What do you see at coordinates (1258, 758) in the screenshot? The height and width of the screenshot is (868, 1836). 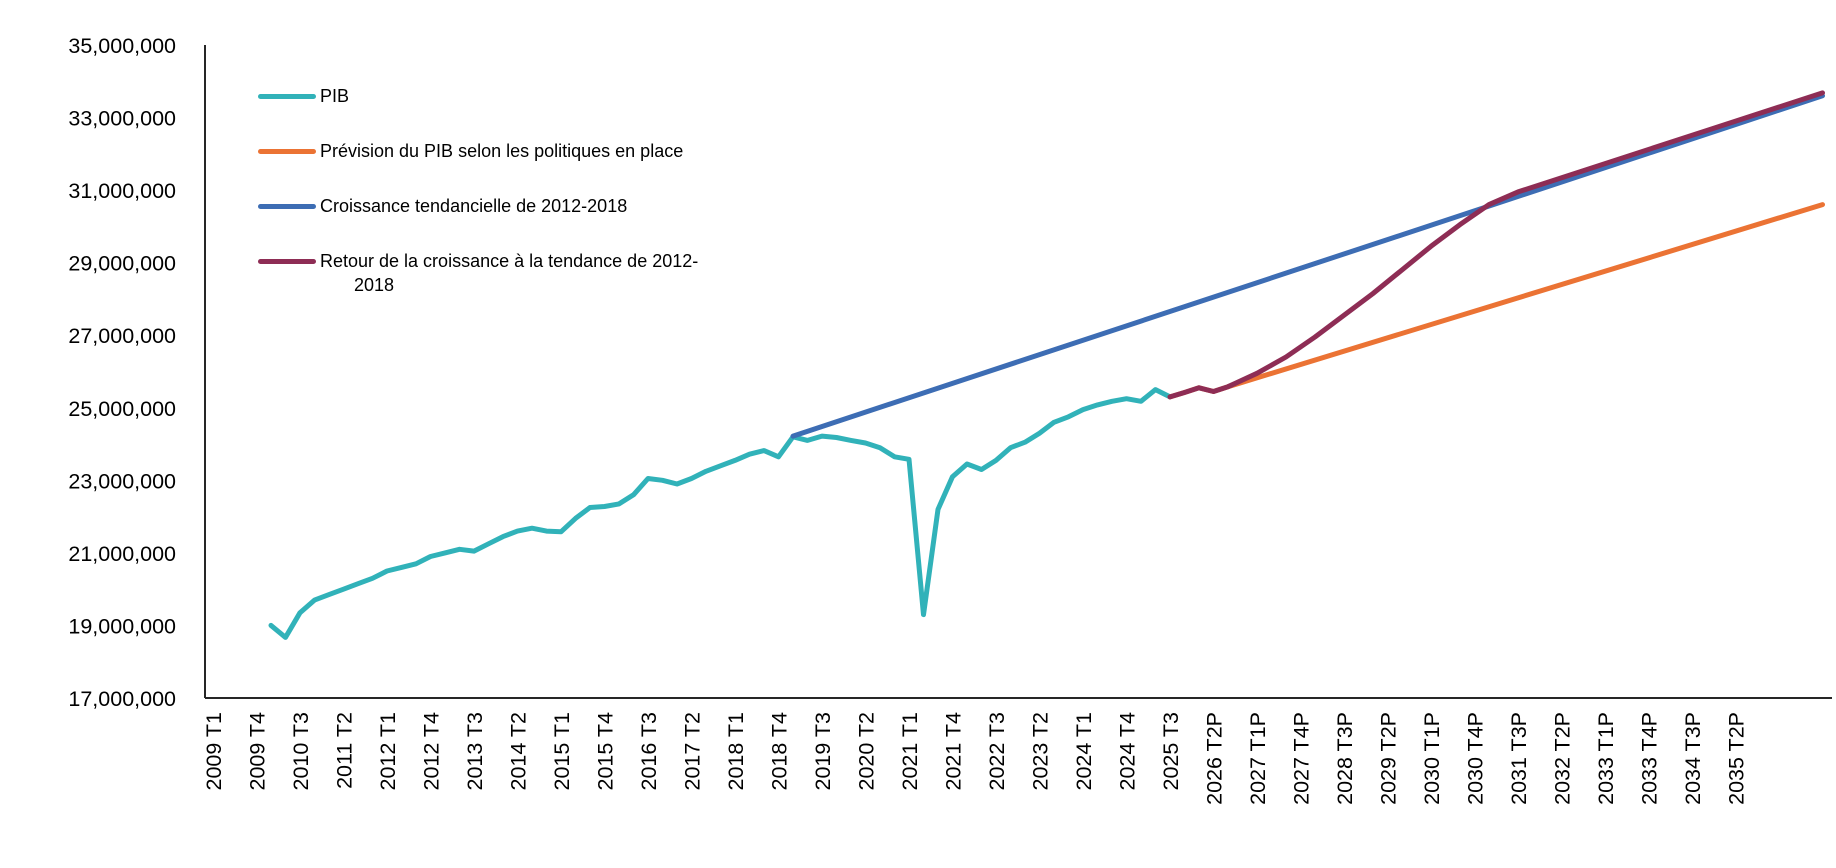 I see `x-tick-label: 2027 T1P` at bounding box center [1258, 758].